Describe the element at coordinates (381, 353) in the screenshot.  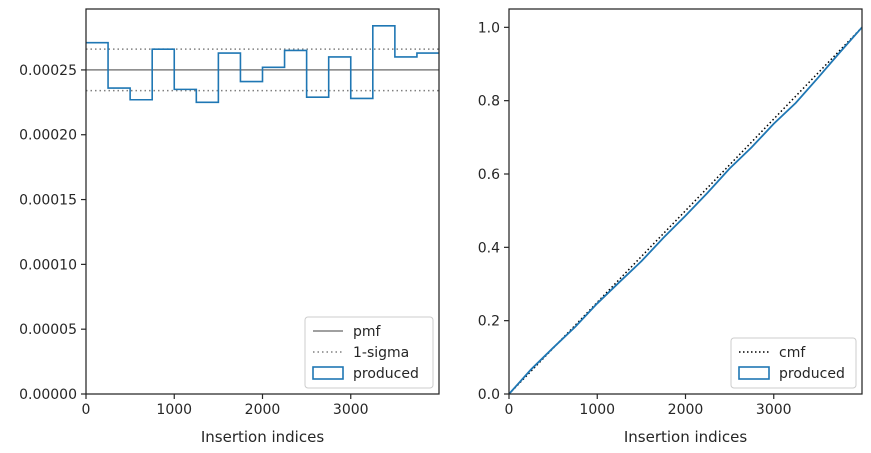
I see `panel-1-legend-label-1-sigma: 1-sigma` at that location.